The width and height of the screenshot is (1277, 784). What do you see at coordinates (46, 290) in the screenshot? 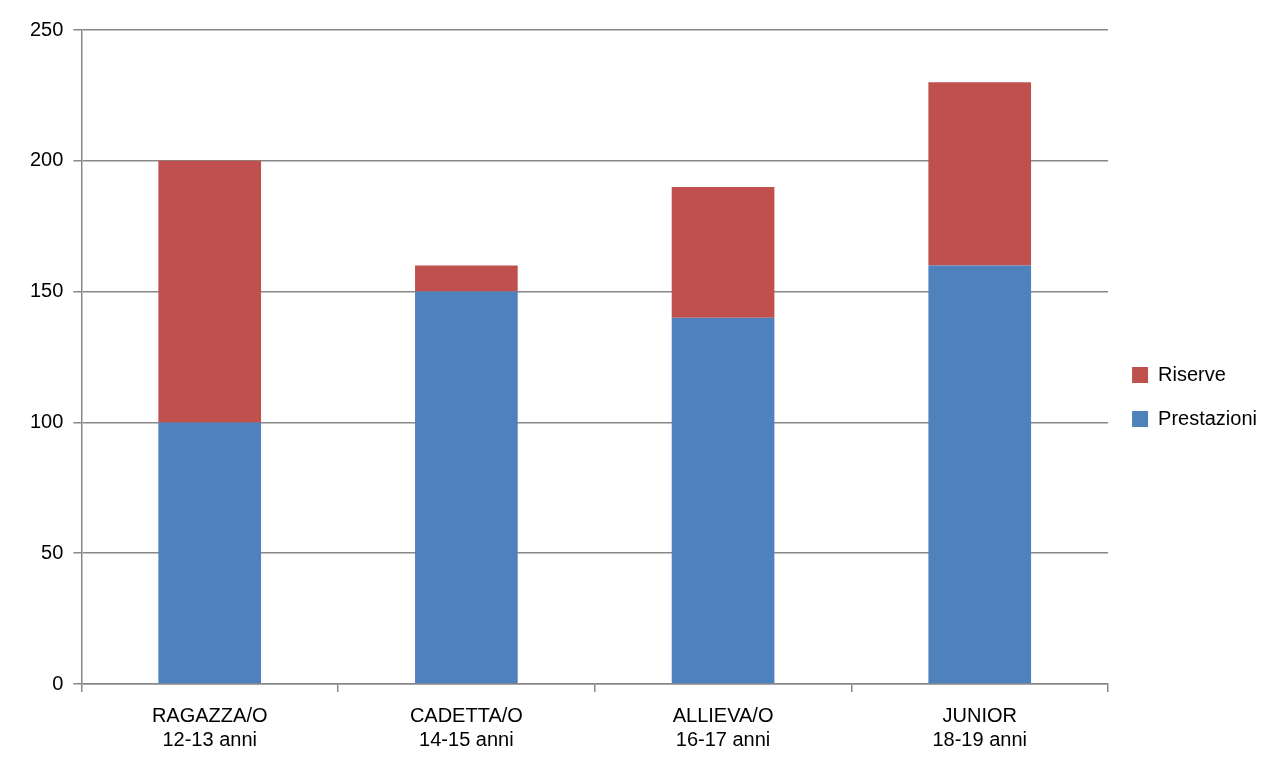
I see `y-tick-label: 150` at bounding box center [46, 290].